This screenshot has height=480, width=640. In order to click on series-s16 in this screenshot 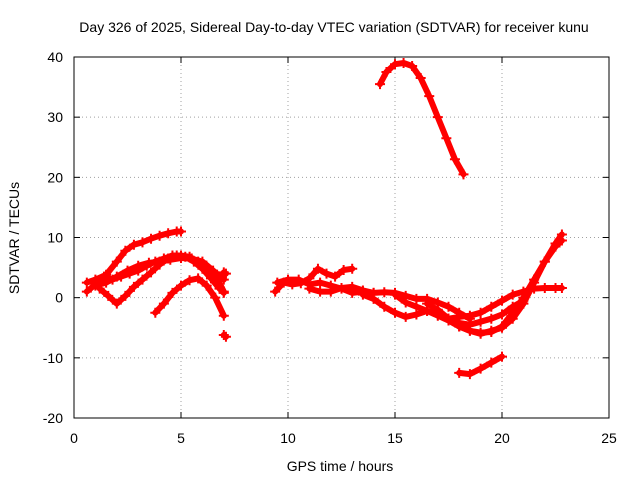, I will do `click(422, 119)`.